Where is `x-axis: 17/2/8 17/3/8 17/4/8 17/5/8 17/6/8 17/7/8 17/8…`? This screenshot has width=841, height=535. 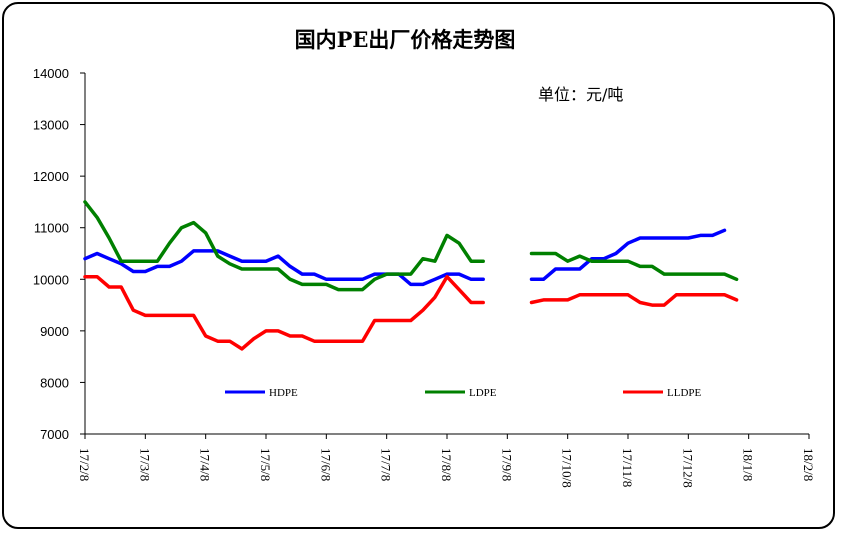
x-axis: 17/2/8 17/3/8 17/4/8 17/5/8 17/6/8 17/7/8 17/8… is located at coordinates (446, 460).